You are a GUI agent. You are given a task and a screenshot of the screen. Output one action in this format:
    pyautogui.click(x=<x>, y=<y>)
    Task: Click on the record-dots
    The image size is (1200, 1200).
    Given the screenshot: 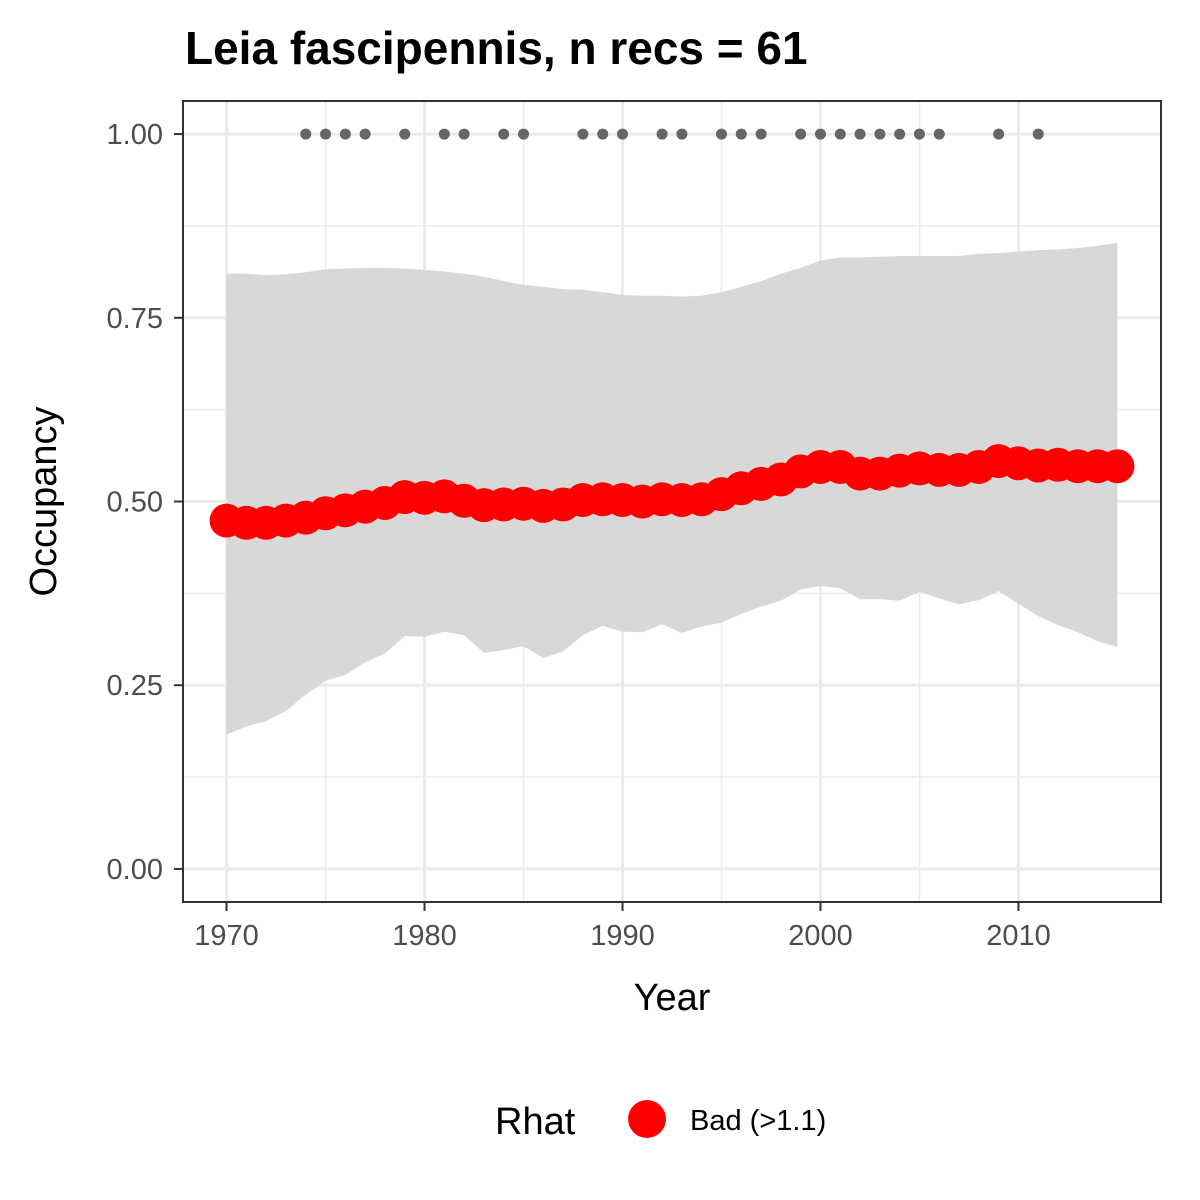 What is the action you would take?
    pyautogui.click(x=672, y=134)
    